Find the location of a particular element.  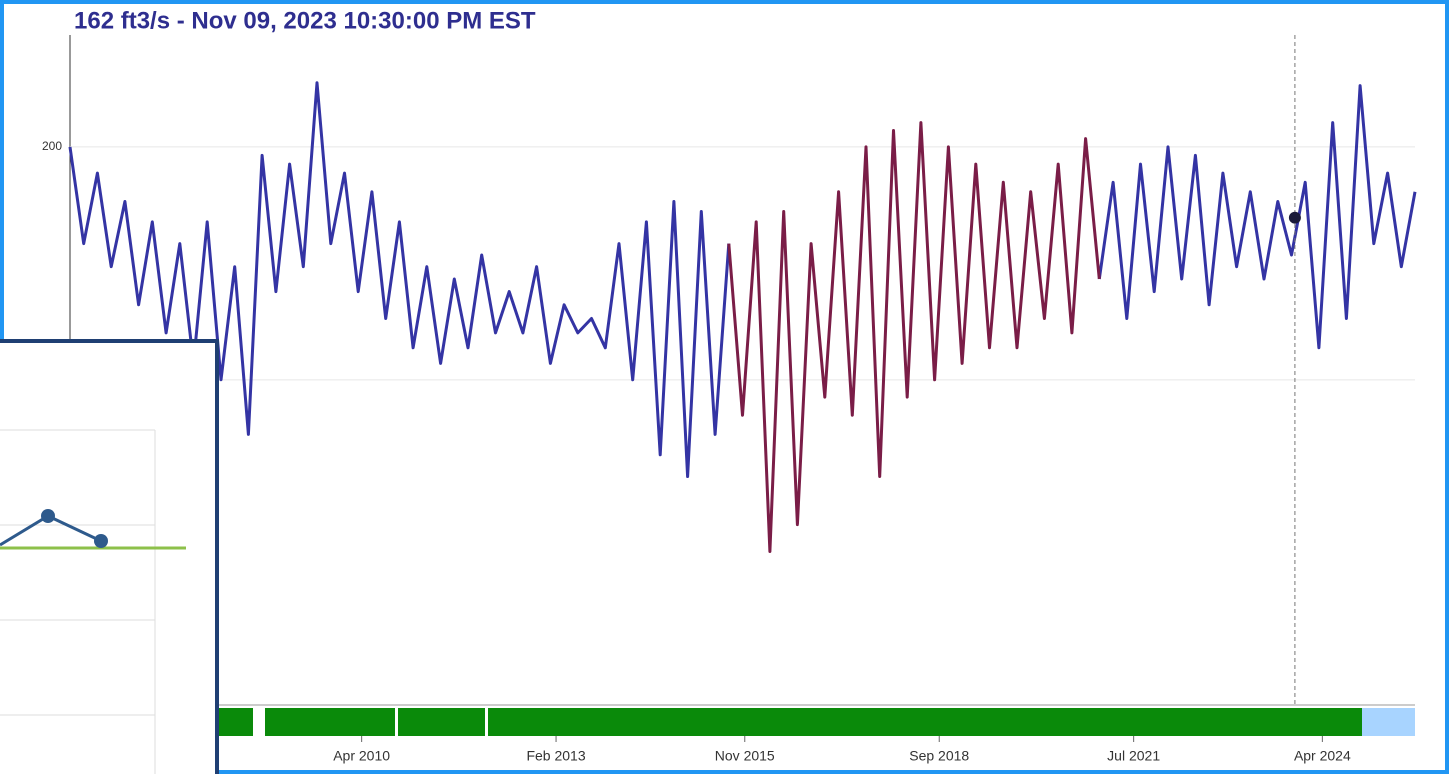

inset-panel is located at coordinates (109, 556).